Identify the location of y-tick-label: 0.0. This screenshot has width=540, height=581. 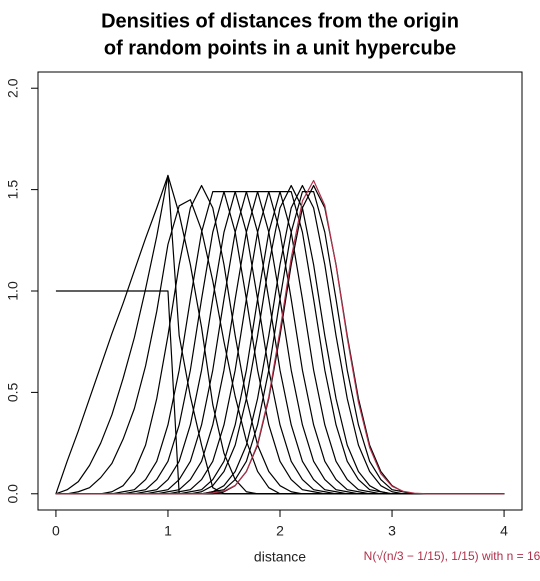
(13, 494).